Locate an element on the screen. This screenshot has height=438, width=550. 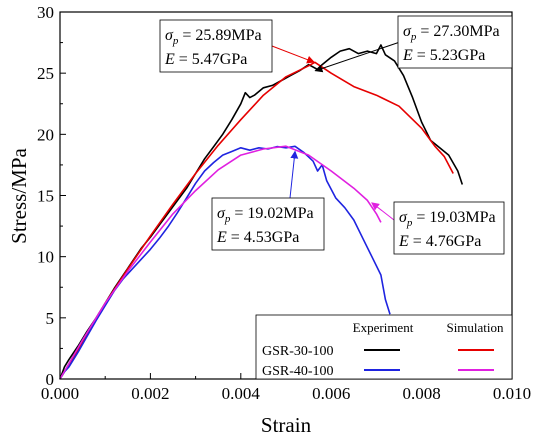
y-tick-label: 15 is located at coordinates (45, 196).